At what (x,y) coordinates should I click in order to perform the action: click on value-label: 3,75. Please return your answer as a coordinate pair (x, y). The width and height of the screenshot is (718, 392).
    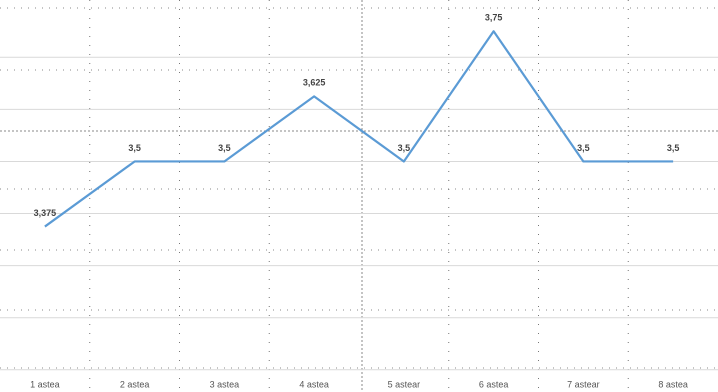
    Looking at the image, I should click on (494, 18).